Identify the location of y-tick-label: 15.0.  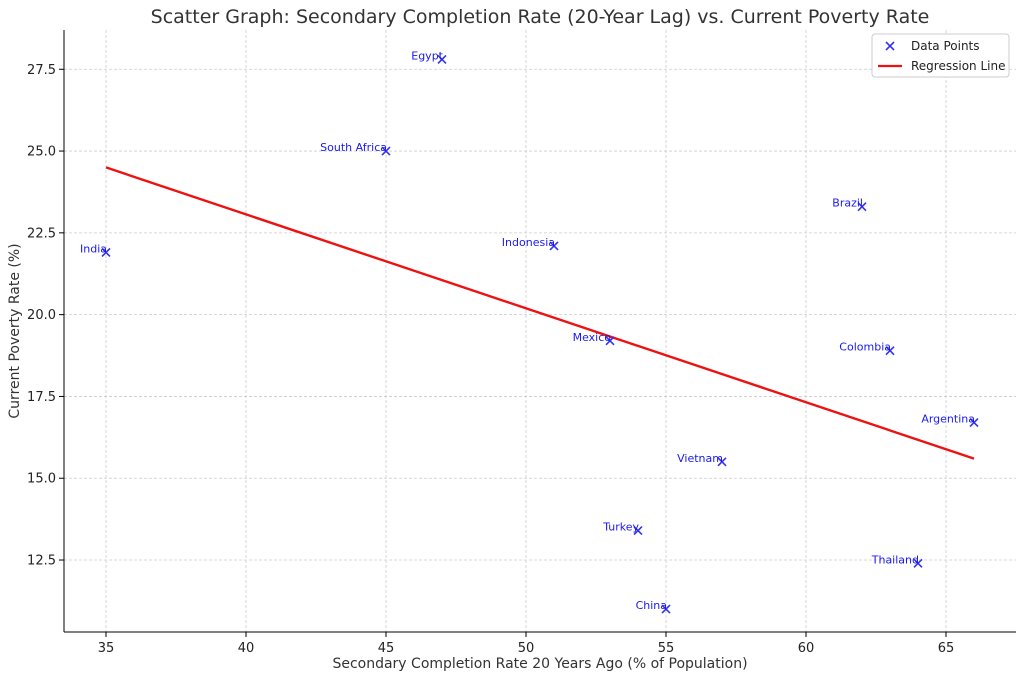
(41, 479).